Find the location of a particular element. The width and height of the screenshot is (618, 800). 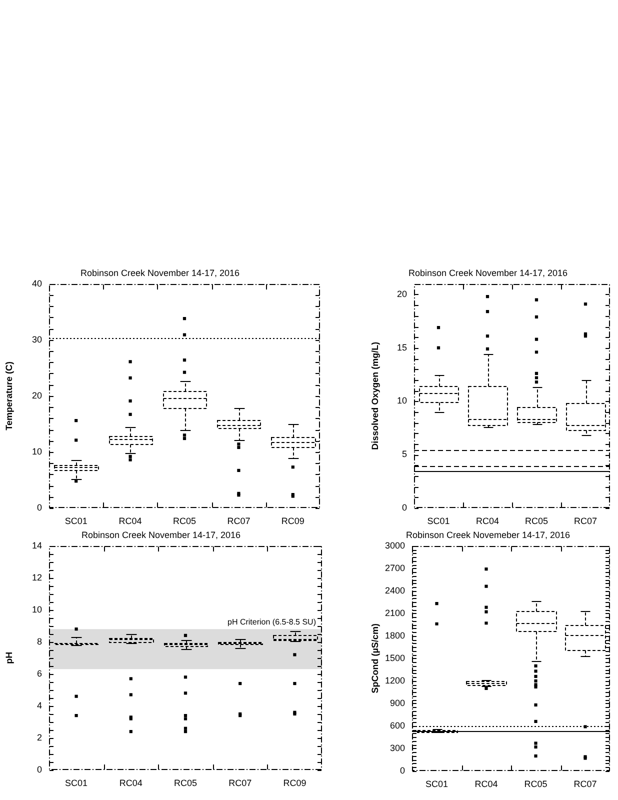

y-tick-label: 40 is located at coordinates (37, 283).